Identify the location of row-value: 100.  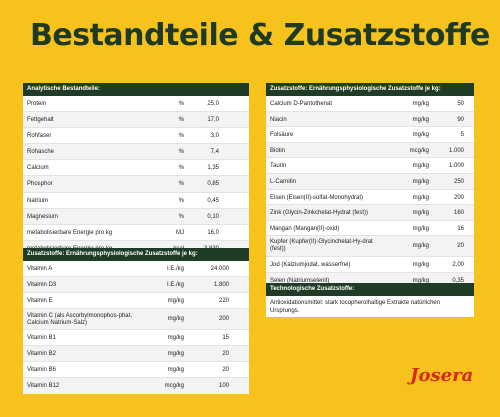
(223, 386).